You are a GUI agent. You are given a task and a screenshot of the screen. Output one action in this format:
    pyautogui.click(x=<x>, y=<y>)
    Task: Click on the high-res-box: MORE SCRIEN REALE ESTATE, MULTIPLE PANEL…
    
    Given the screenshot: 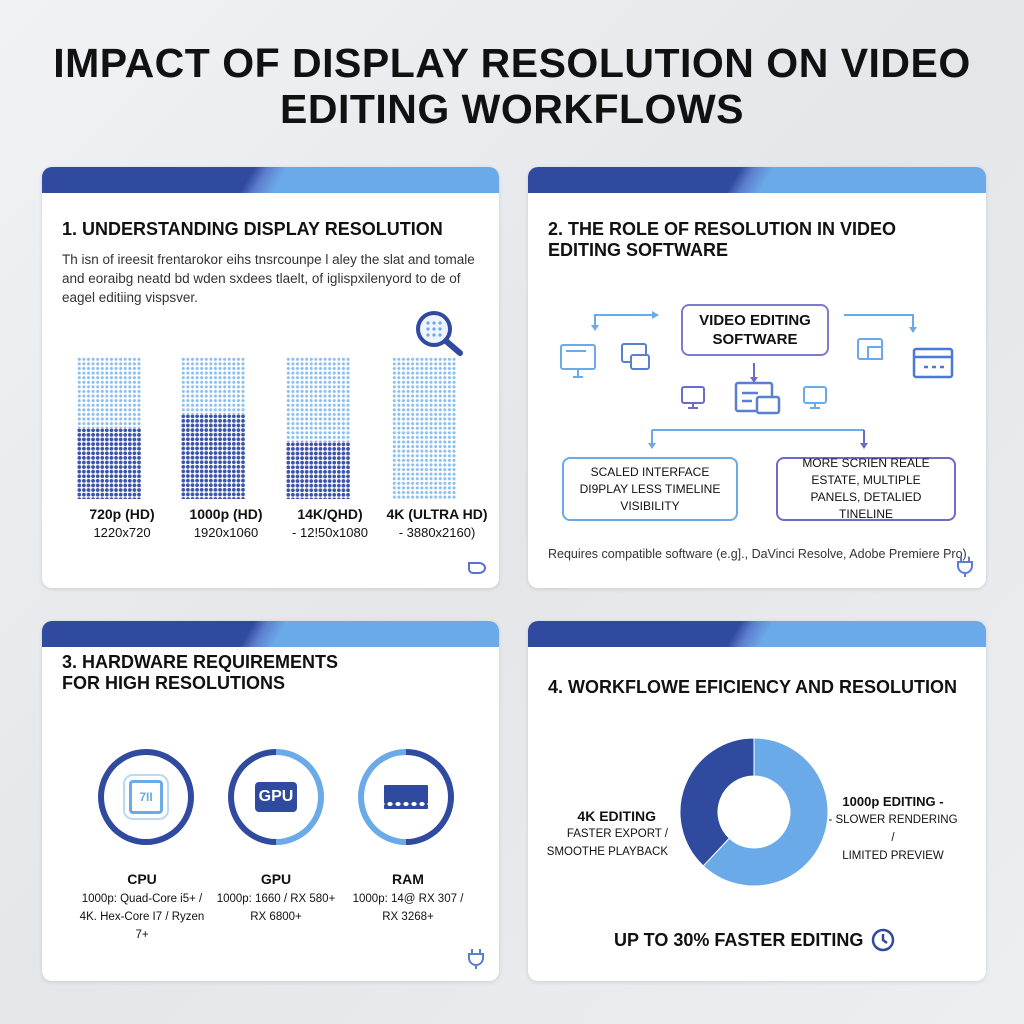 What is the action you would take?
    pyautogui.click(x=866, y=488)
    